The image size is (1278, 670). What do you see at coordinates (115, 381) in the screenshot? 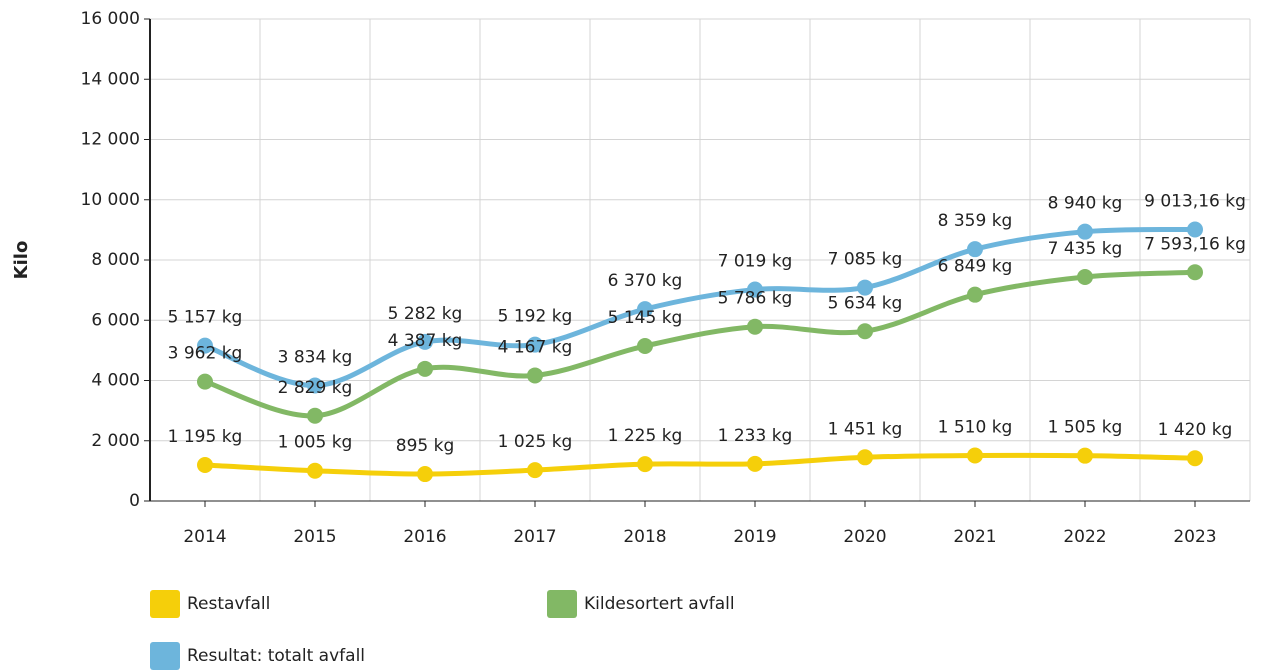
I see `y-tick-label: 4 000` at bounding box center [115, 381].